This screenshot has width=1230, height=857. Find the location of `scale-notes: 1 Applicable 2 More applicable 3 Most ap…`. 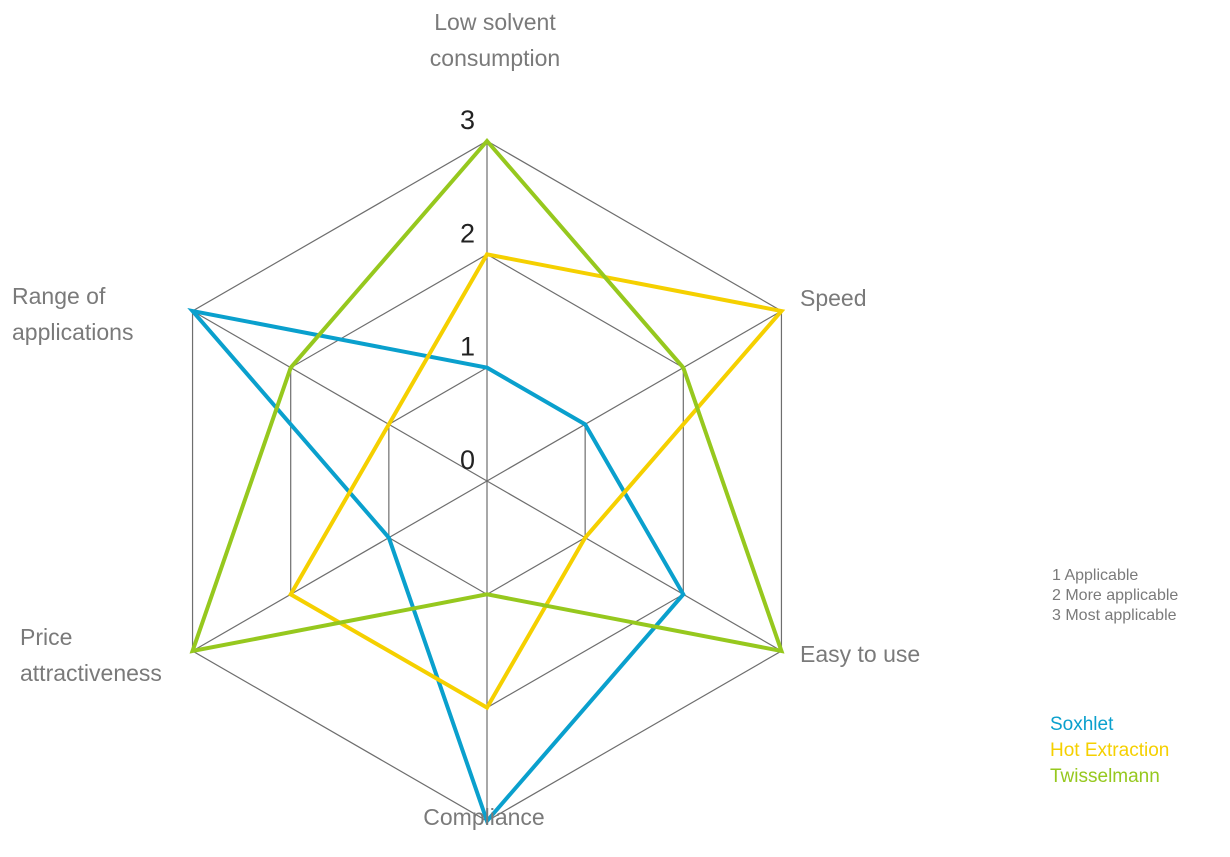

scale-notes: 1 Applicable 2 More applicable 3 Most ap… is located at coordinates (1115, 596).